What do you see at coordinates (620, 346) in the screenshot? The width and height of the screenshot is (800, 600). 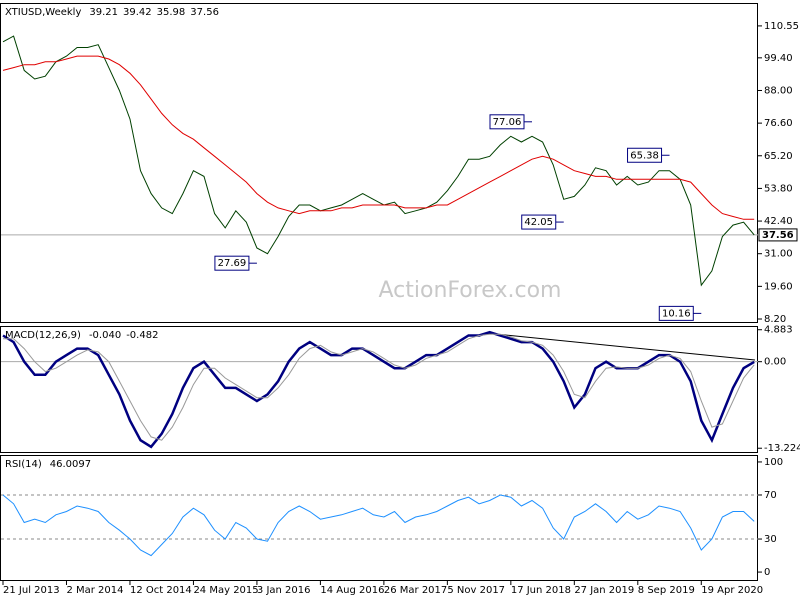 I see `macd-trend-line` at bounding box center [620, 346].